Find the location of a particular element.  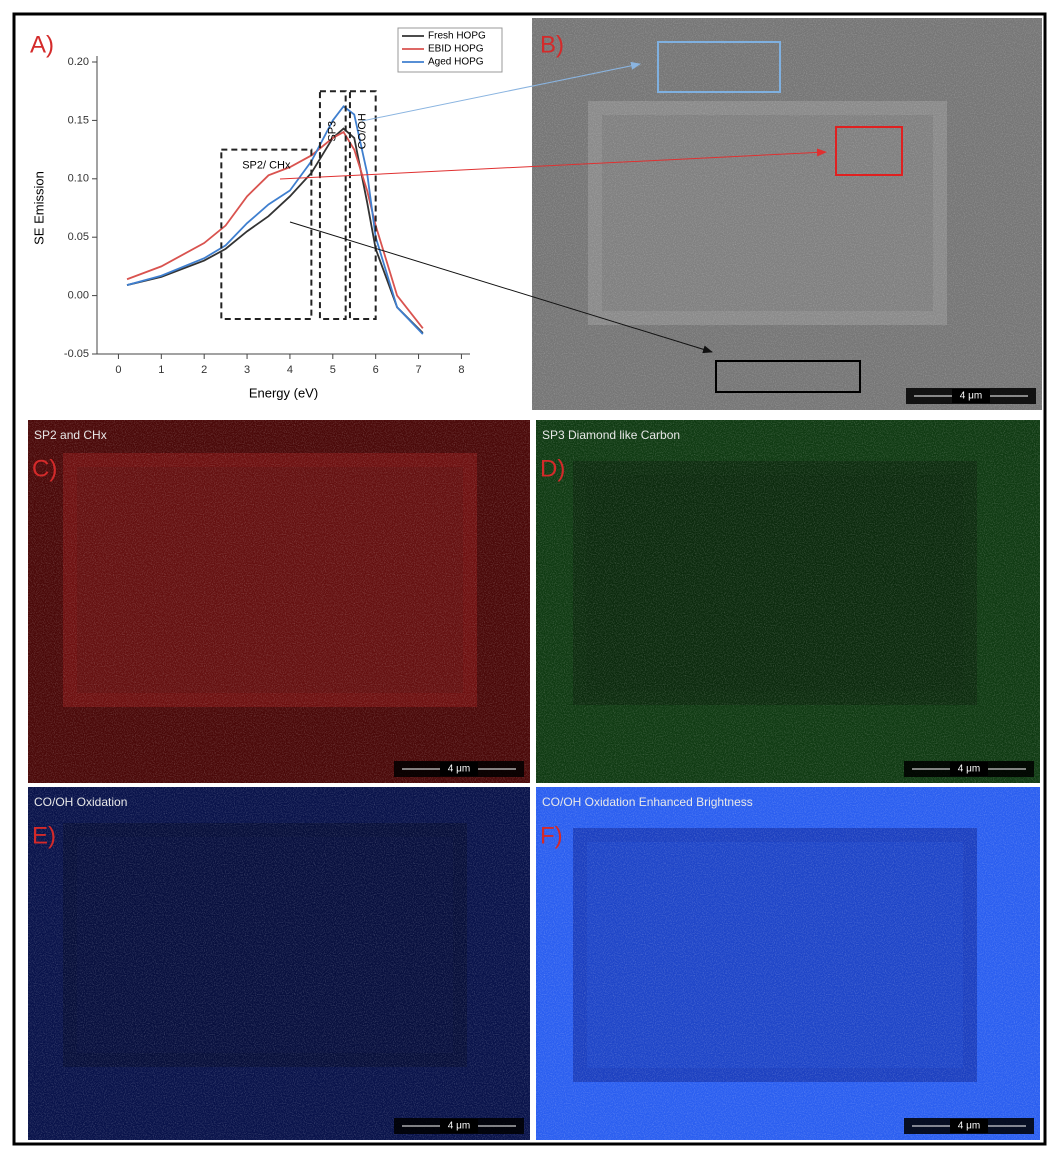

legend-label: EBID HOPG is located at coordinates (456, 49).